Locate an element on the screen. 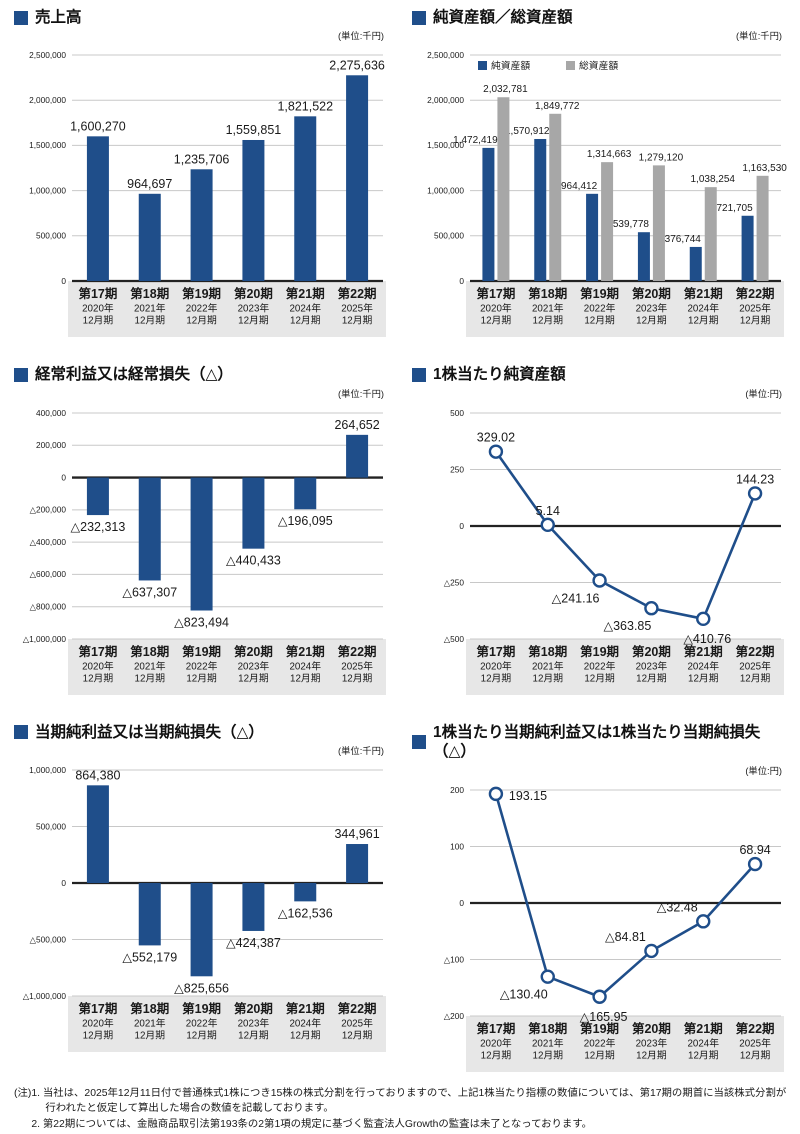 This screenshot has width=800, height=1134. category-year: 2022年 is located at coordinates (600, 308).